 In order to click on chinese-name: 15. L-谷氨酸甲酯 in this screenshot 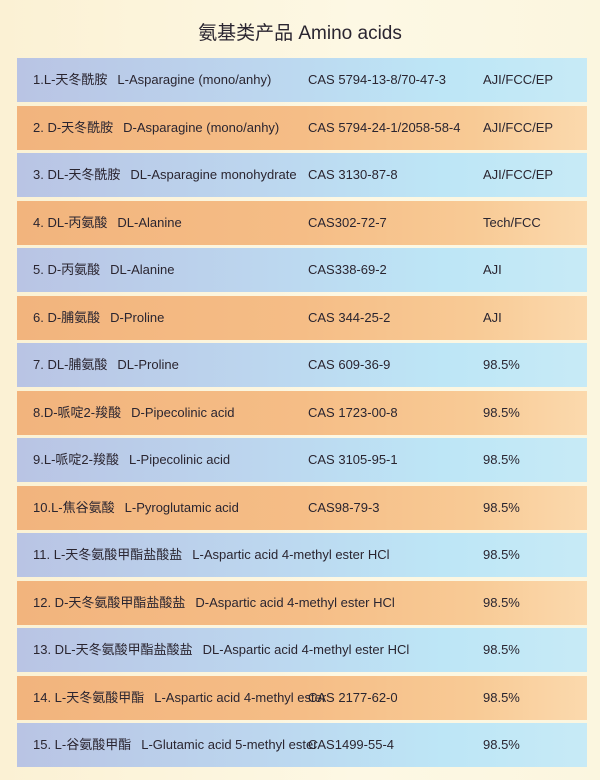, I will do `click(82, 744)`.